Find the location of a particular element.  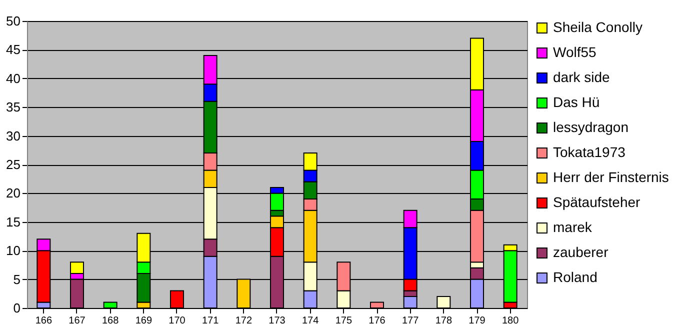

x-tick-label: 169 is located at coordinates (143, 321).